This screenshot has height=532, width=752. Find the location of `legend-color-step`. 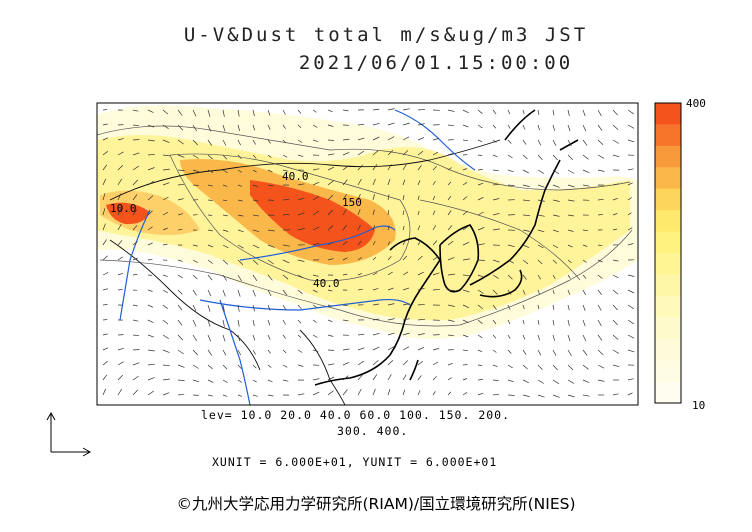

legend-color-step is located at coordinates (668, 221).